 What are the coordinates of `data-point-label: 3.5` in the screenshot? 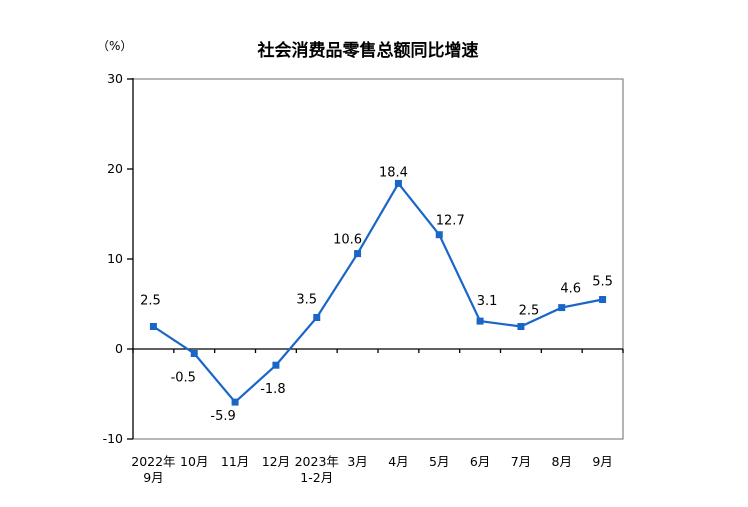 It's located at (306, 300).